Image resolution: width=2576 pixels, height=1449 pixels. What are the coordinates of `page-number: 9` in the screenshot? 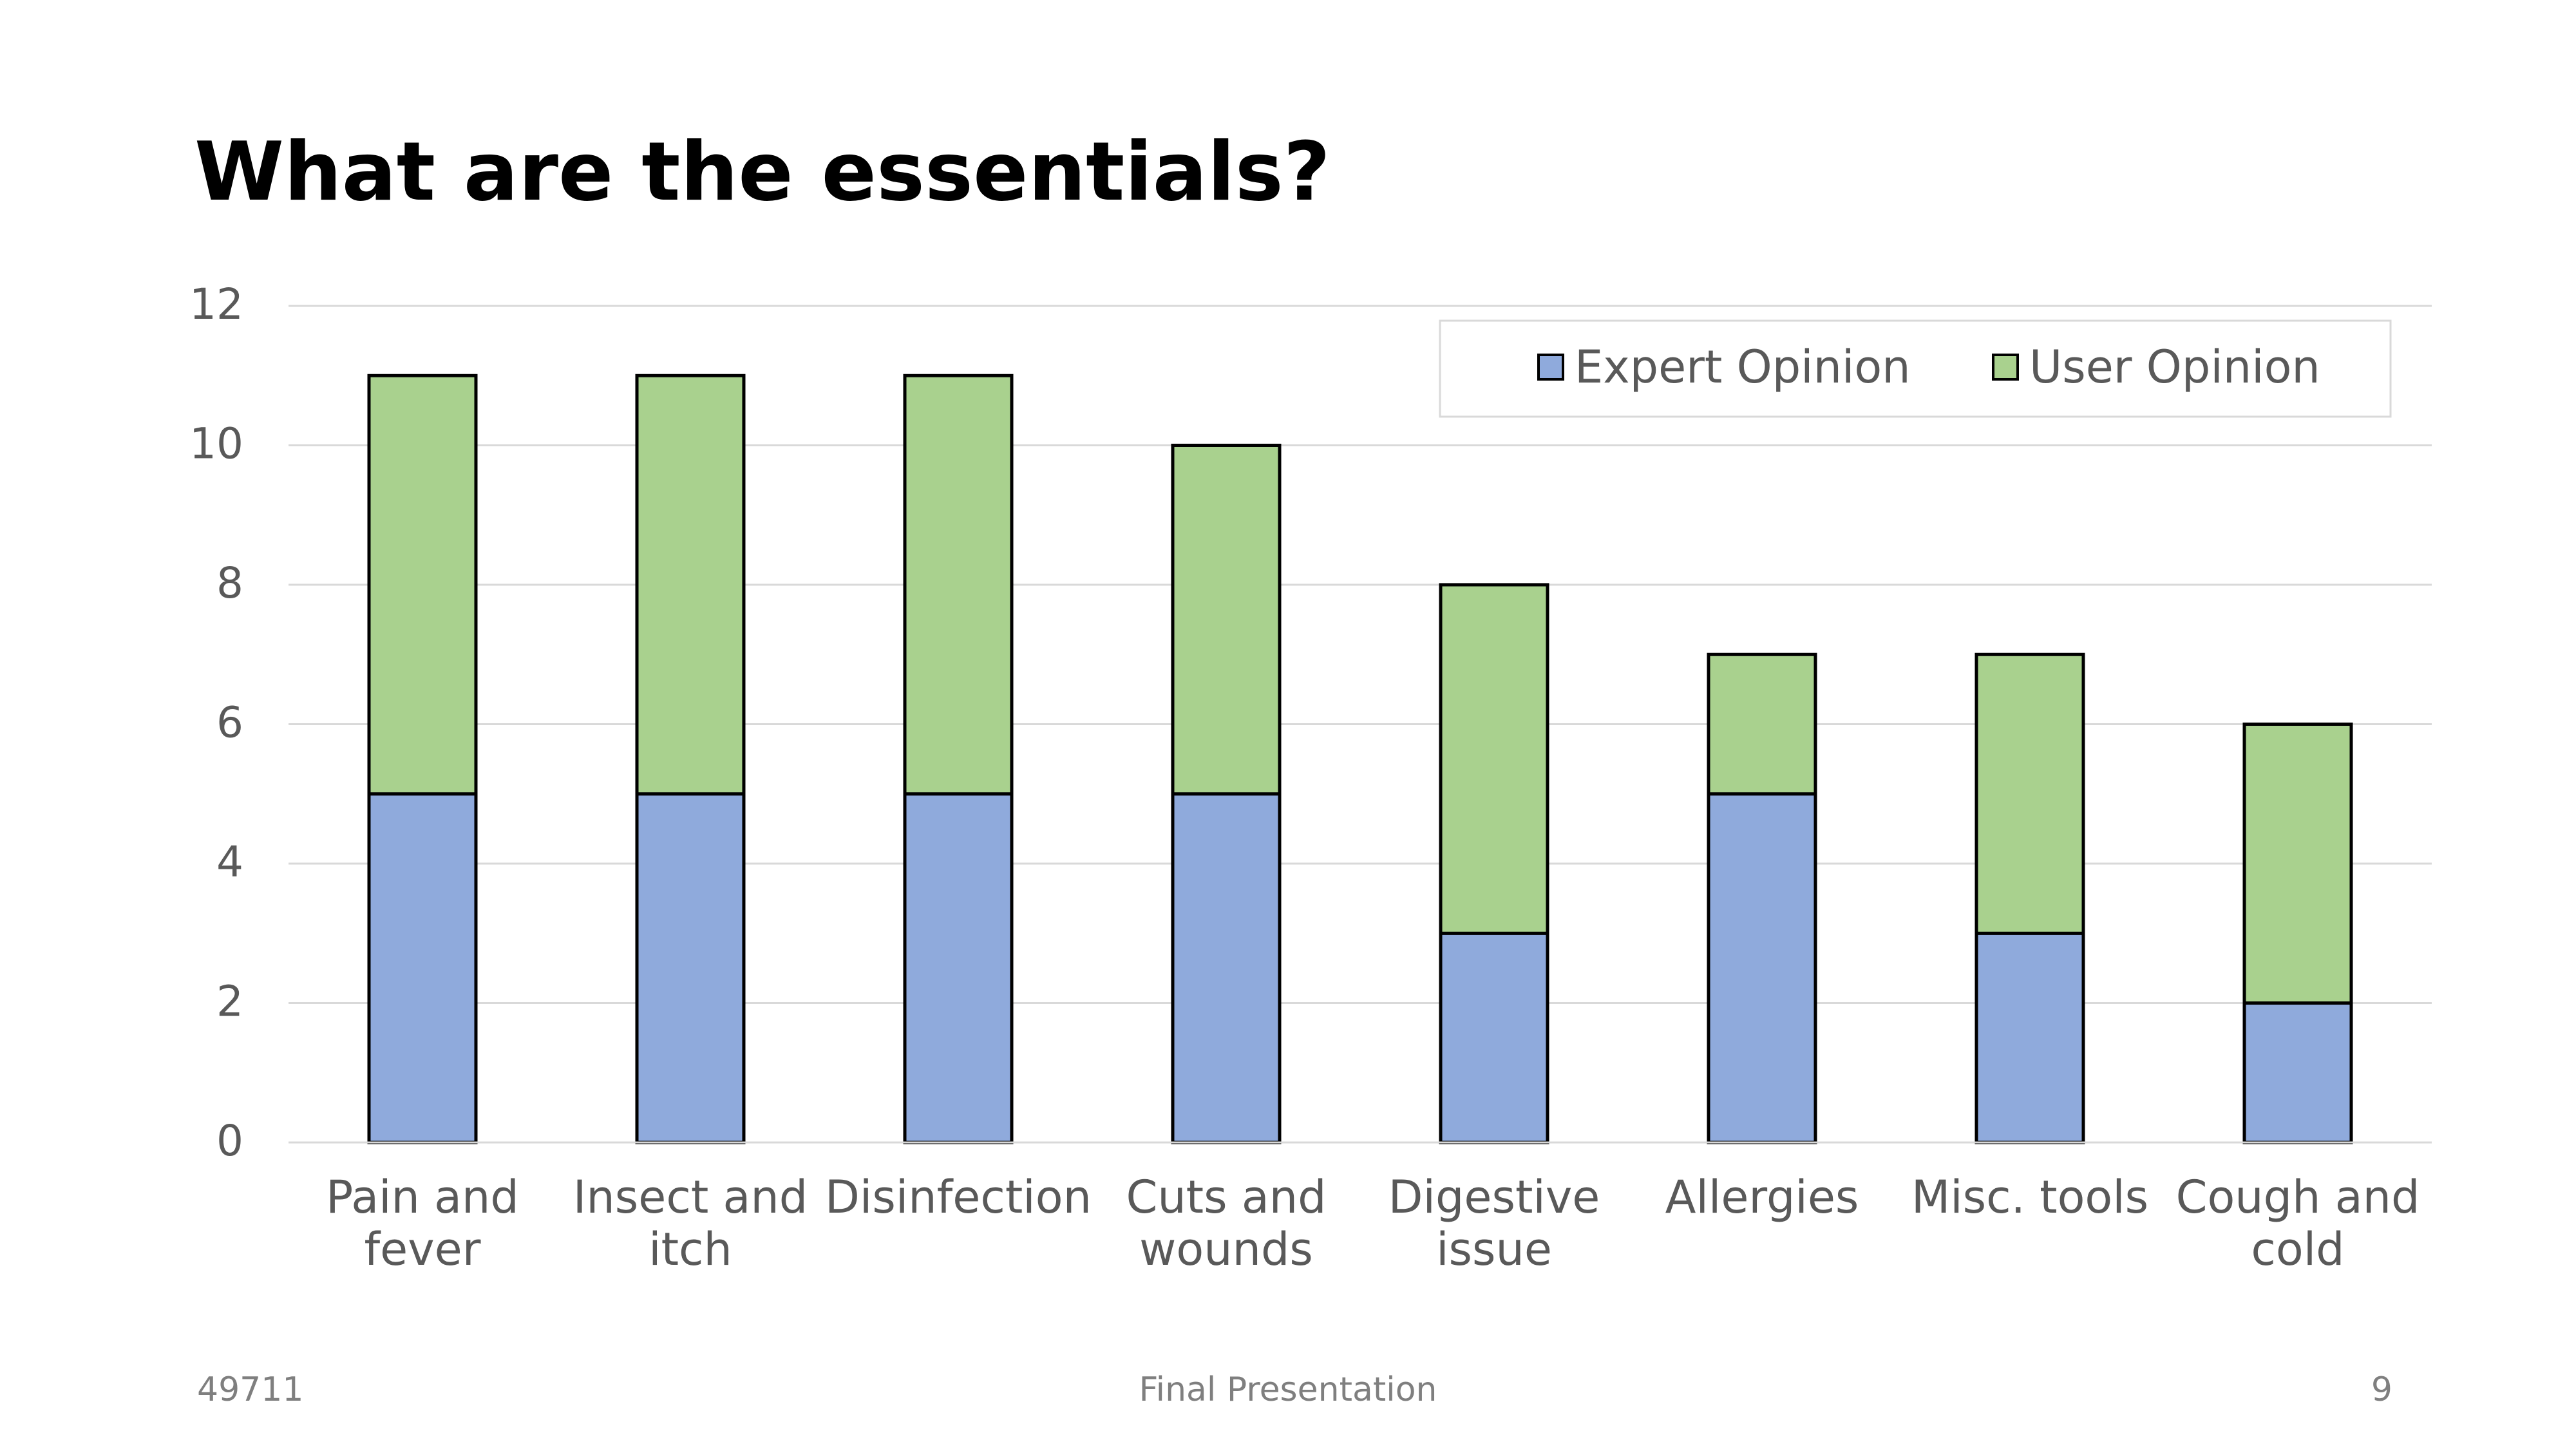 It's located at (2381, 1389).